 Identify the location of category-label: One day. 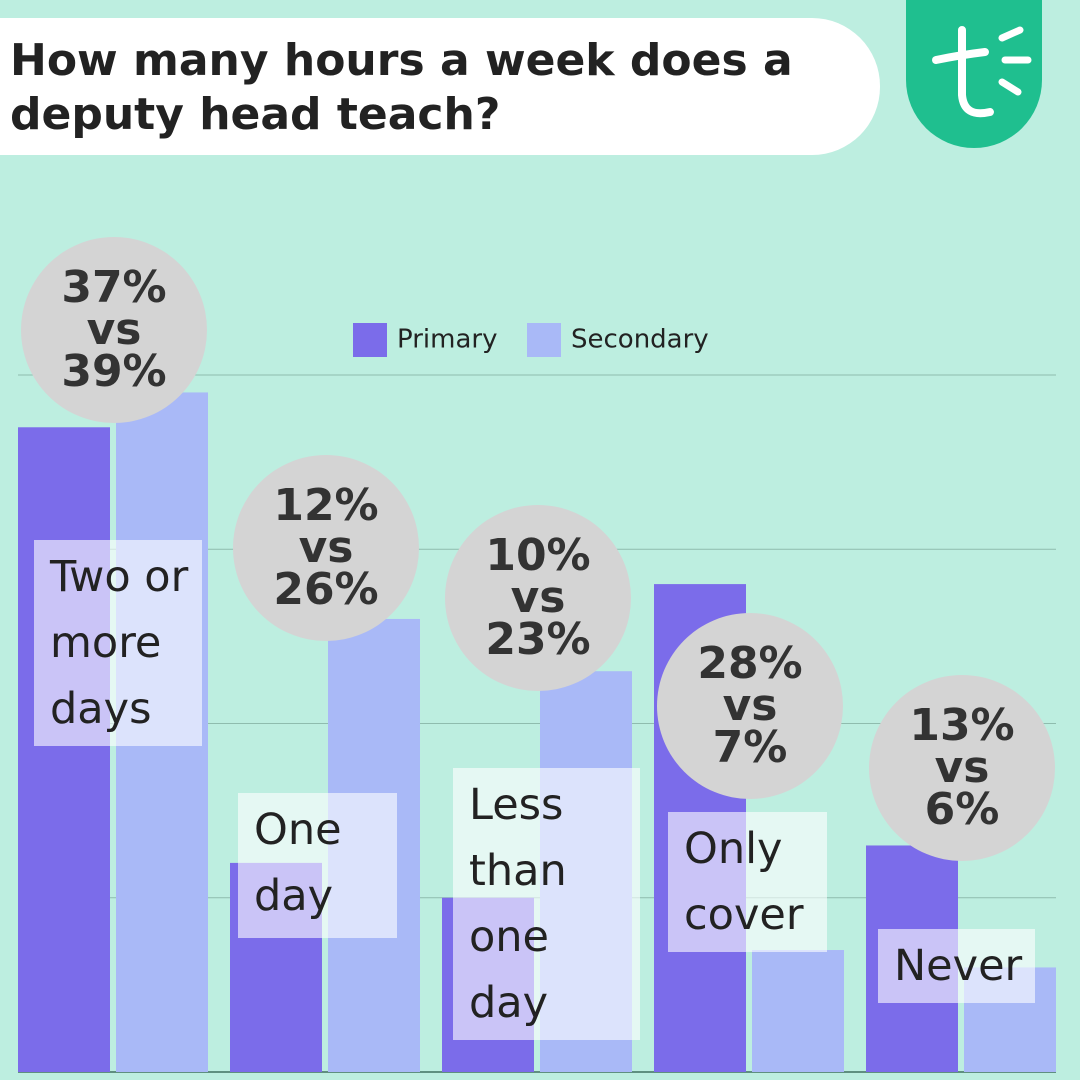
(317, 865).